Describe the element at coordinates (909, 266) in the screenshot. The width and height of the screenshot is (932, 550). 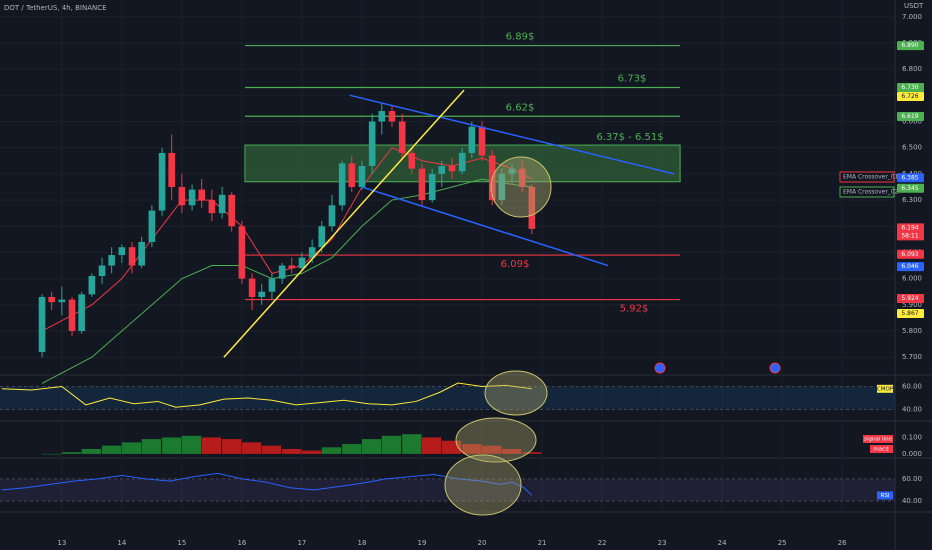
I see `price-tag-label: 6.046` at that location.